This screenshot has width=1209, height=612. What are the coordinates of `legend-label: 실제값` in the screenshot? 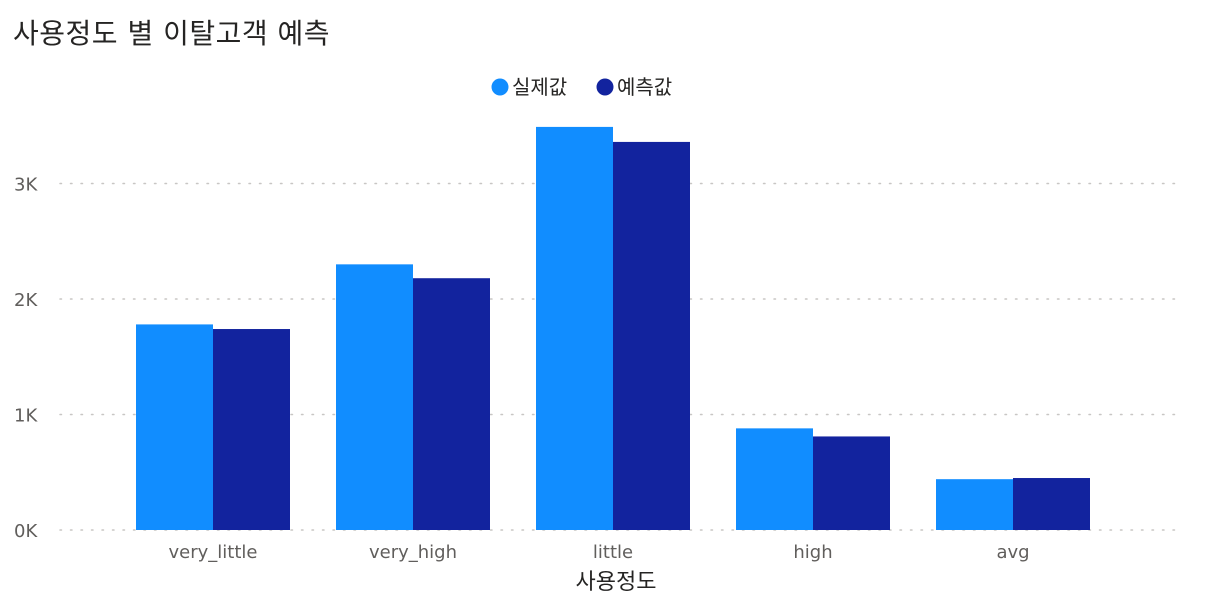 It's located at (539, 87).